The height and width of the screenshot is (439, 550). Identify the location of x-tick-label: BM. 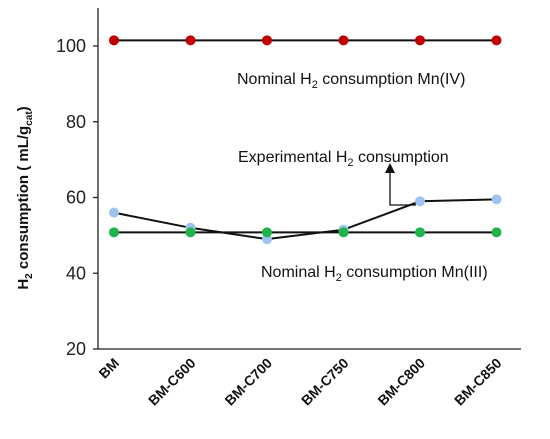
(108, 368).